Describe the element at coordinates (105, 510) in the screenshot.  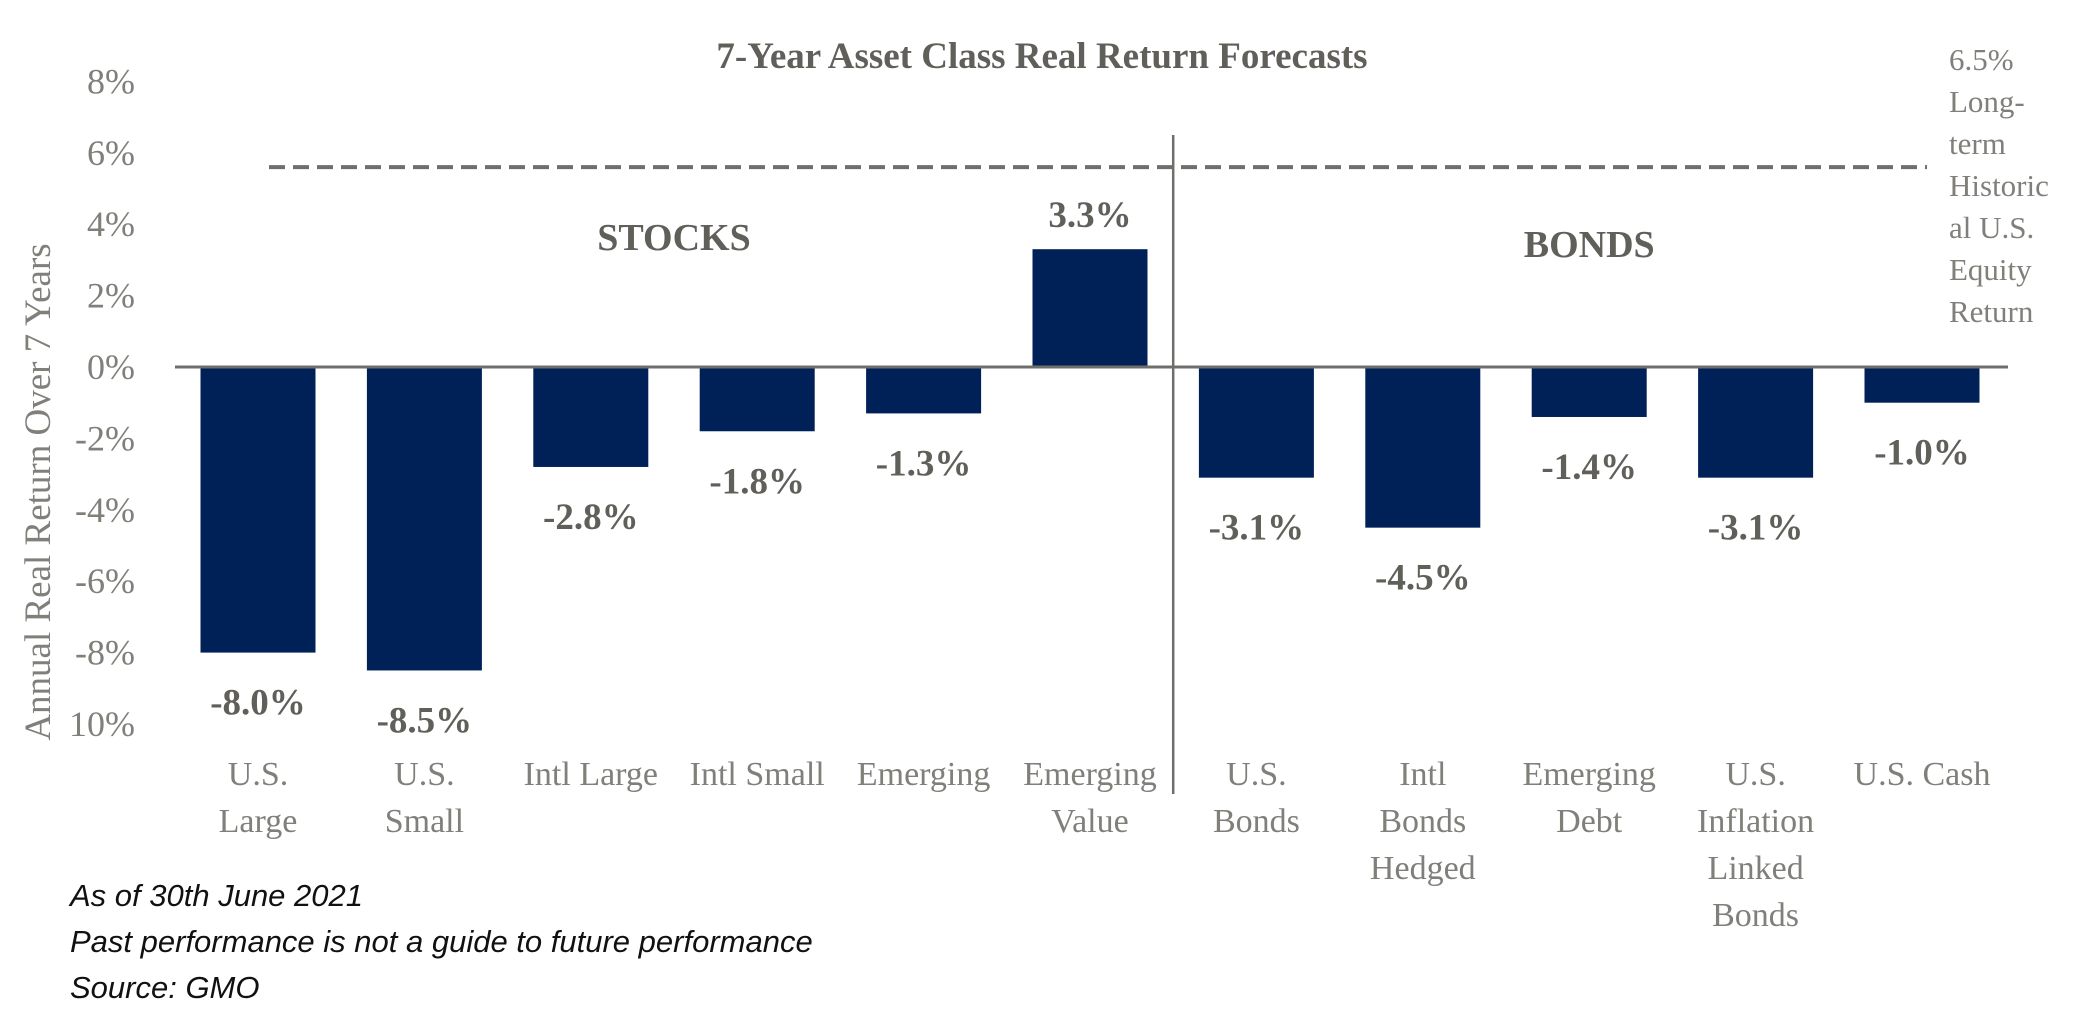
I see `y-tick-label: -4%` at that location.